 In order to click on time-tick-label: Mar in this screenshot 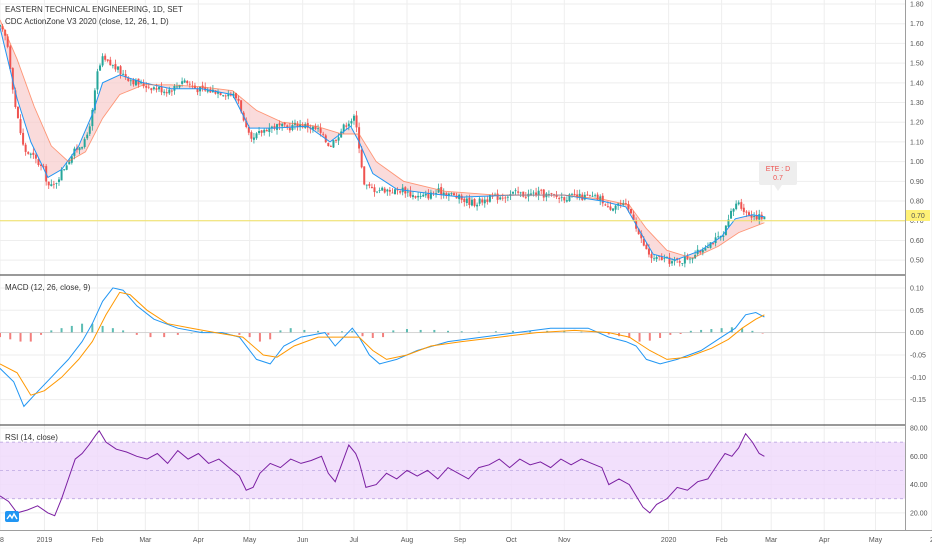, I will do `click(771, 540)`.